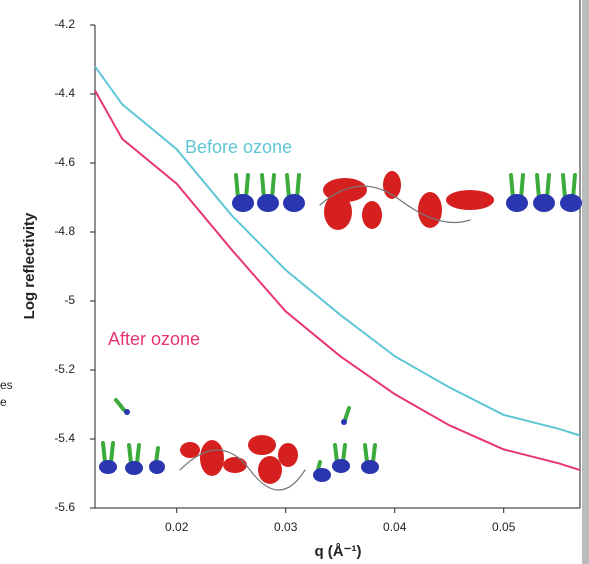 The image size is (589, 564). I want to click on y-tick-label: -5.2, so click(64, 369).